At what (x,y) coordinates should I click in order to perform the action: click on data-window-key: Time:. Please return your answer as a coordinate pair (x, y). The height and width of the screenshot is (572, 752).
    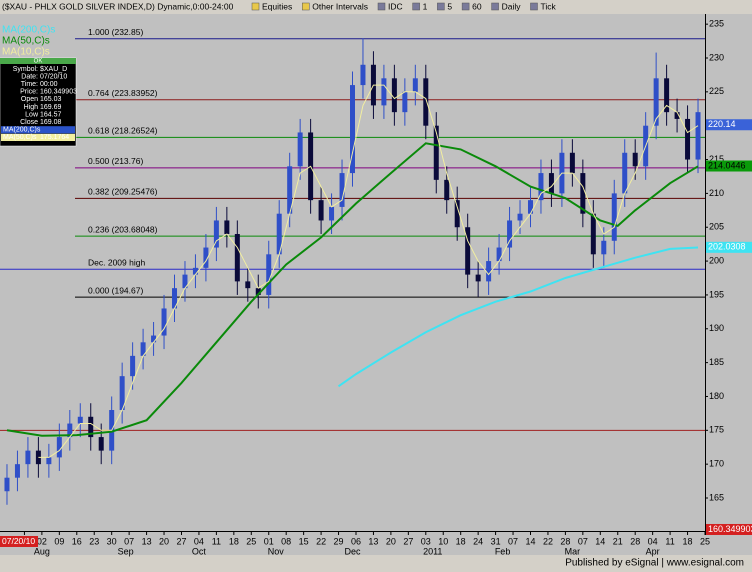
    Looking at the image, I should click on (29, 84).